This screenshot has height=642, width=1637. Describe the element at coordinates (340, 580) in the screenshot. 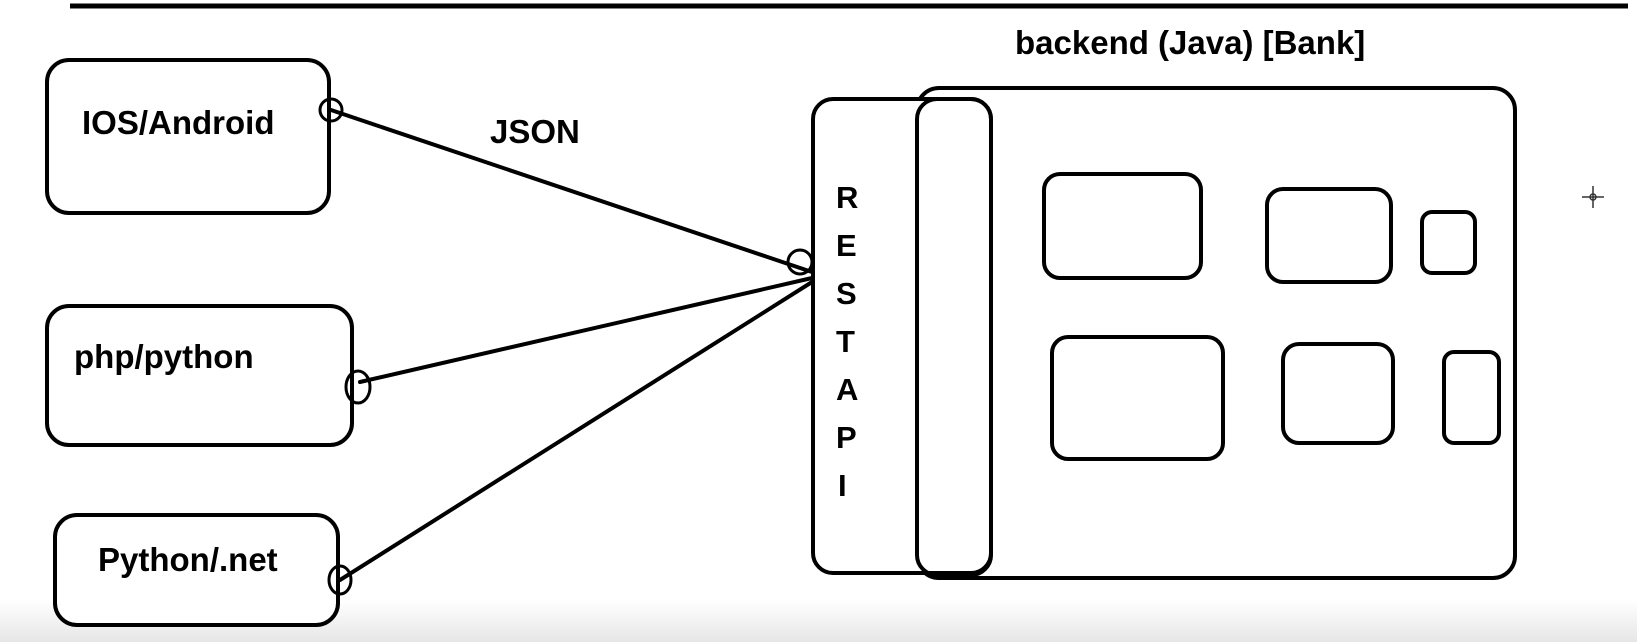

I see `port-python-net` at that location.